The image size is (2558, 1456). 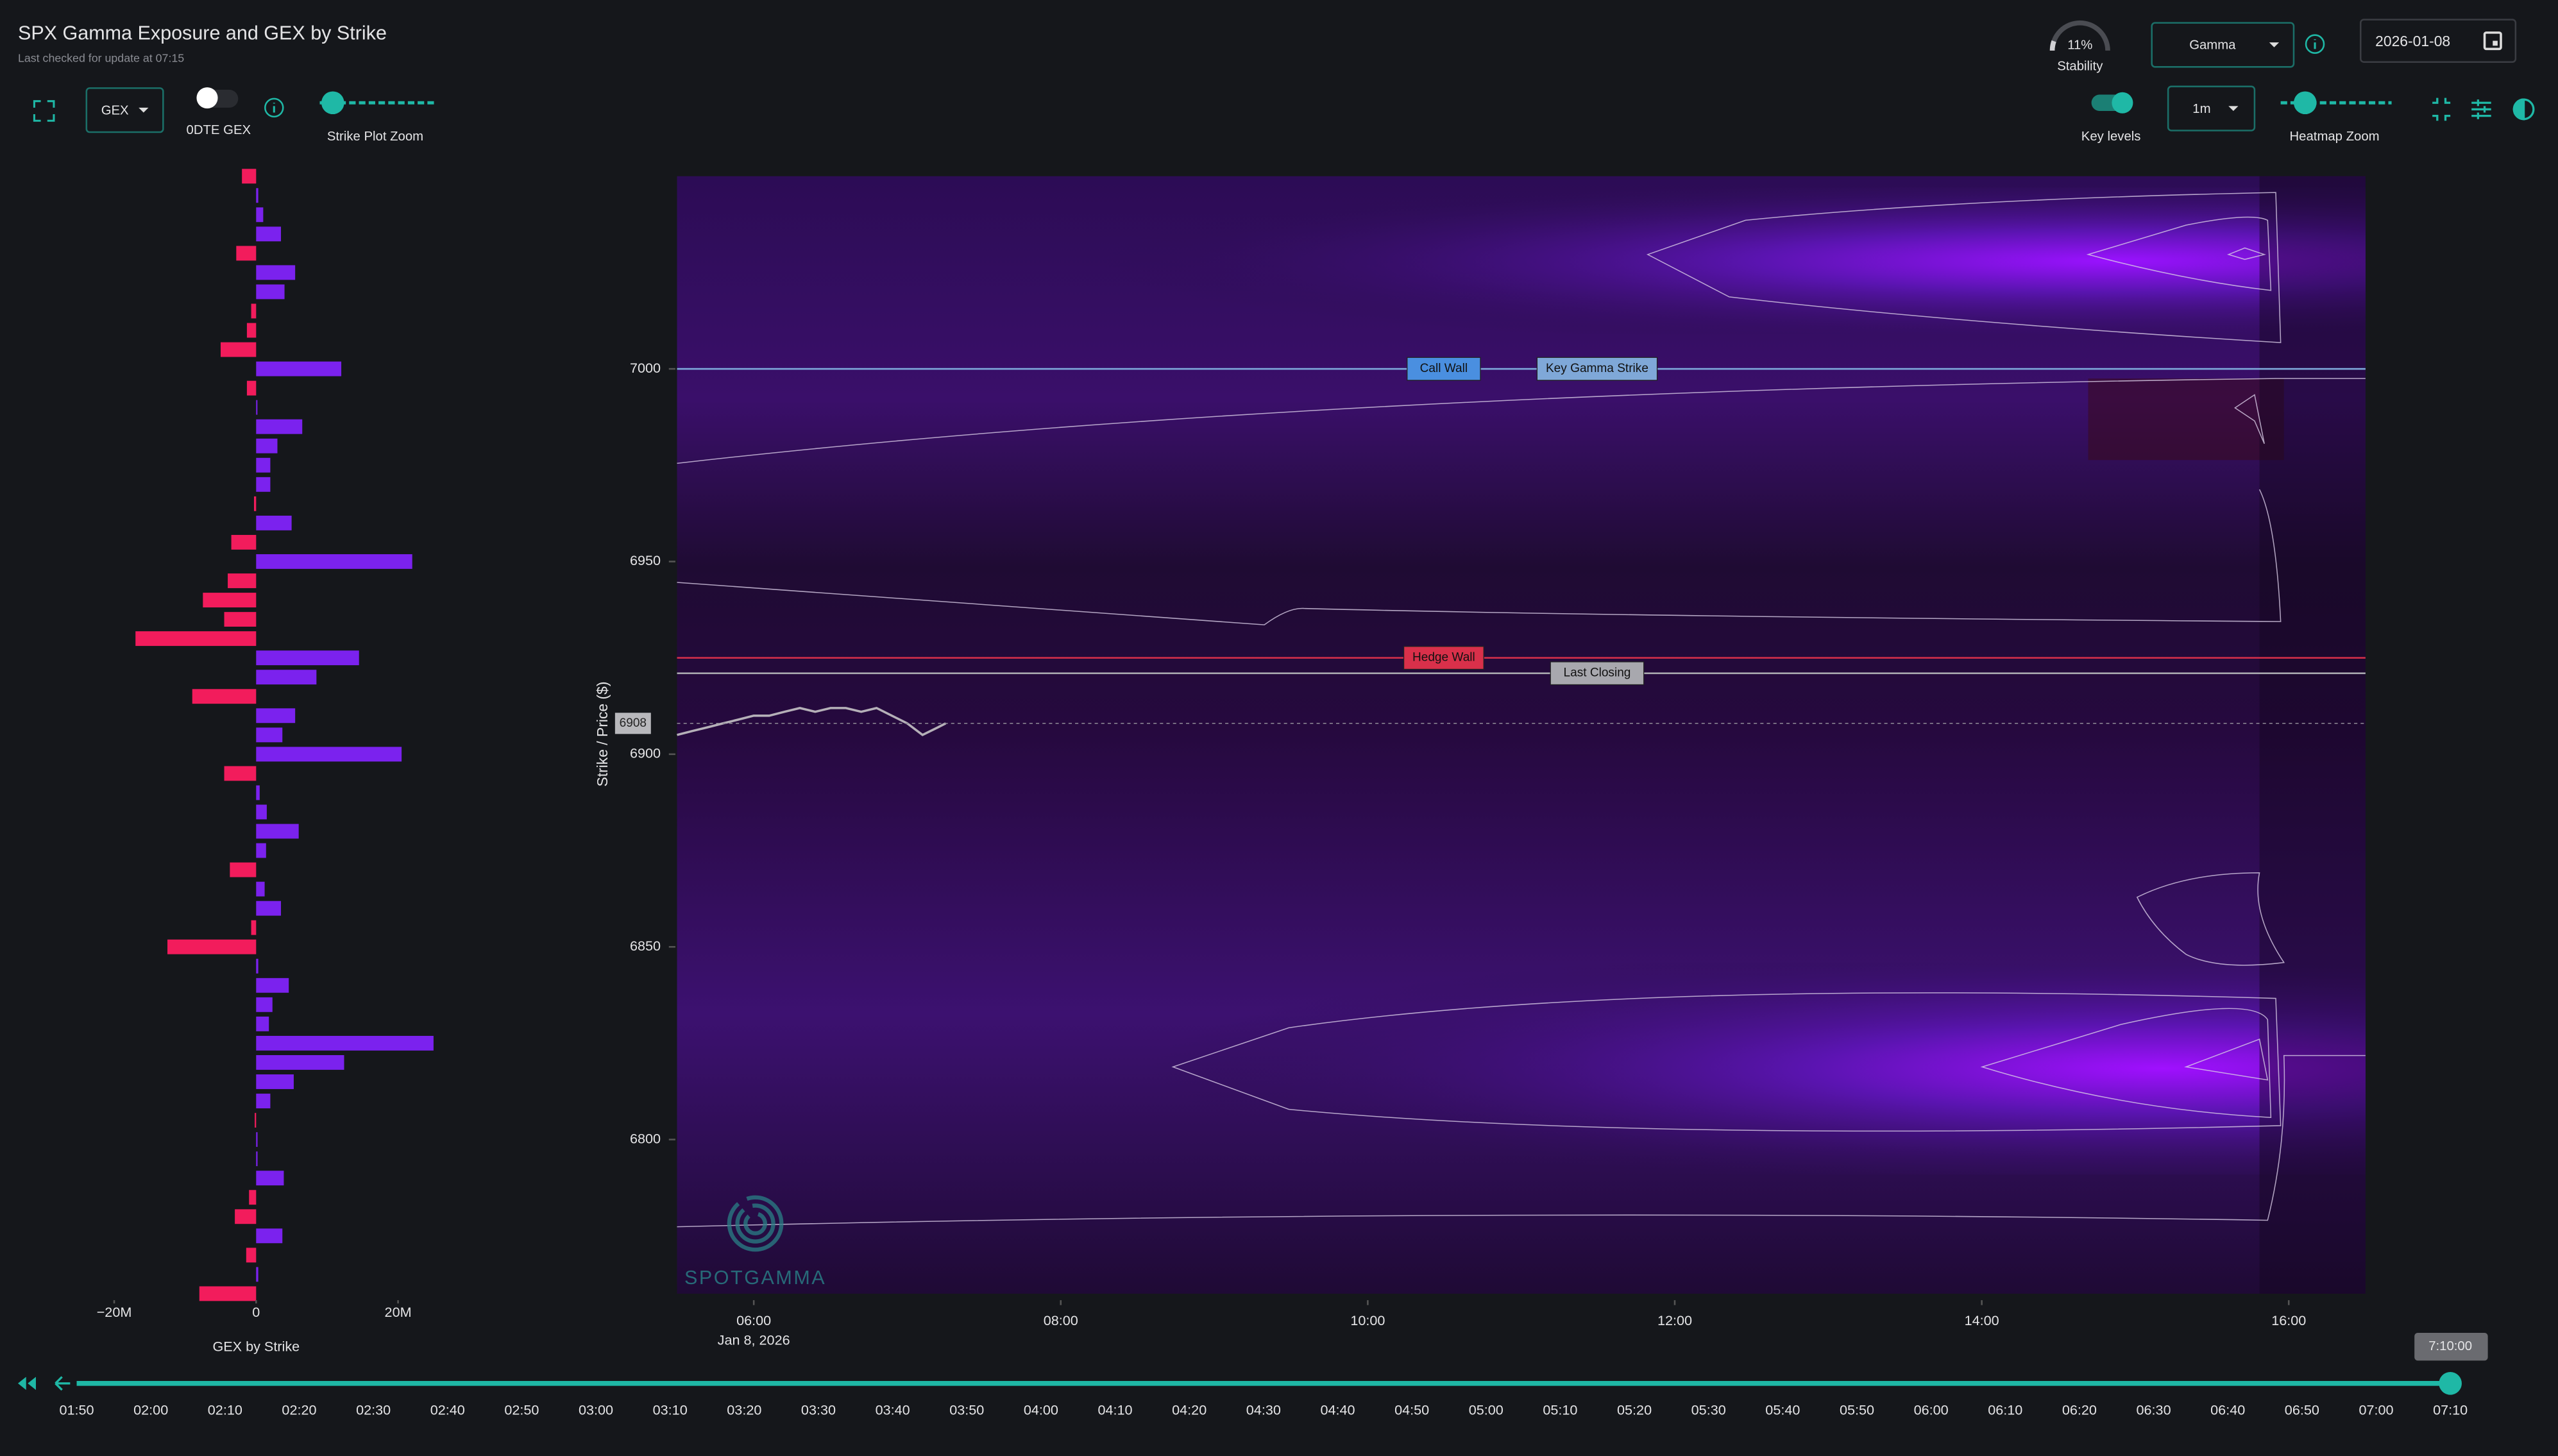 I want to click on strike-zoom-slider, so click(x=376, y=103).